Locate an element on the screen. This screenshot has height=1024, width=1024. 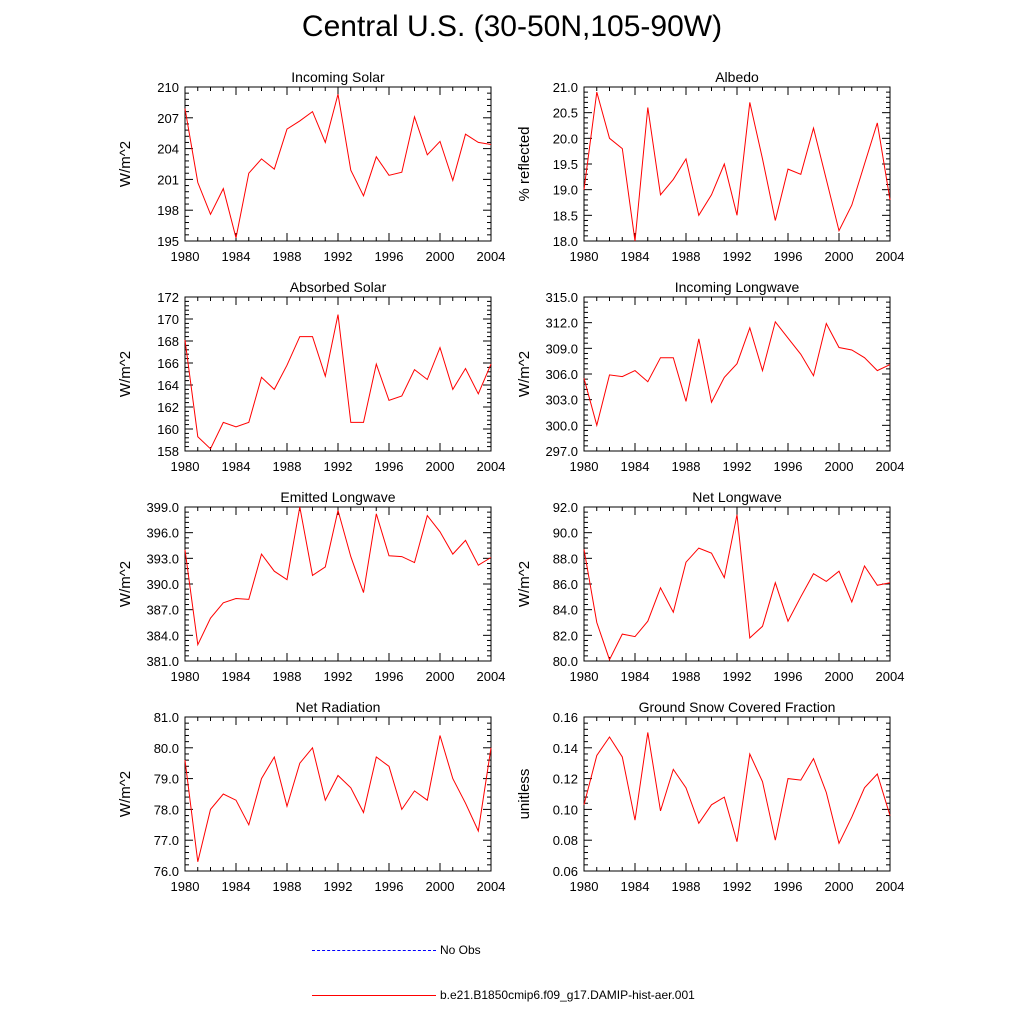
y-tick-label: 77.0 is located at coordinates (166, 840).